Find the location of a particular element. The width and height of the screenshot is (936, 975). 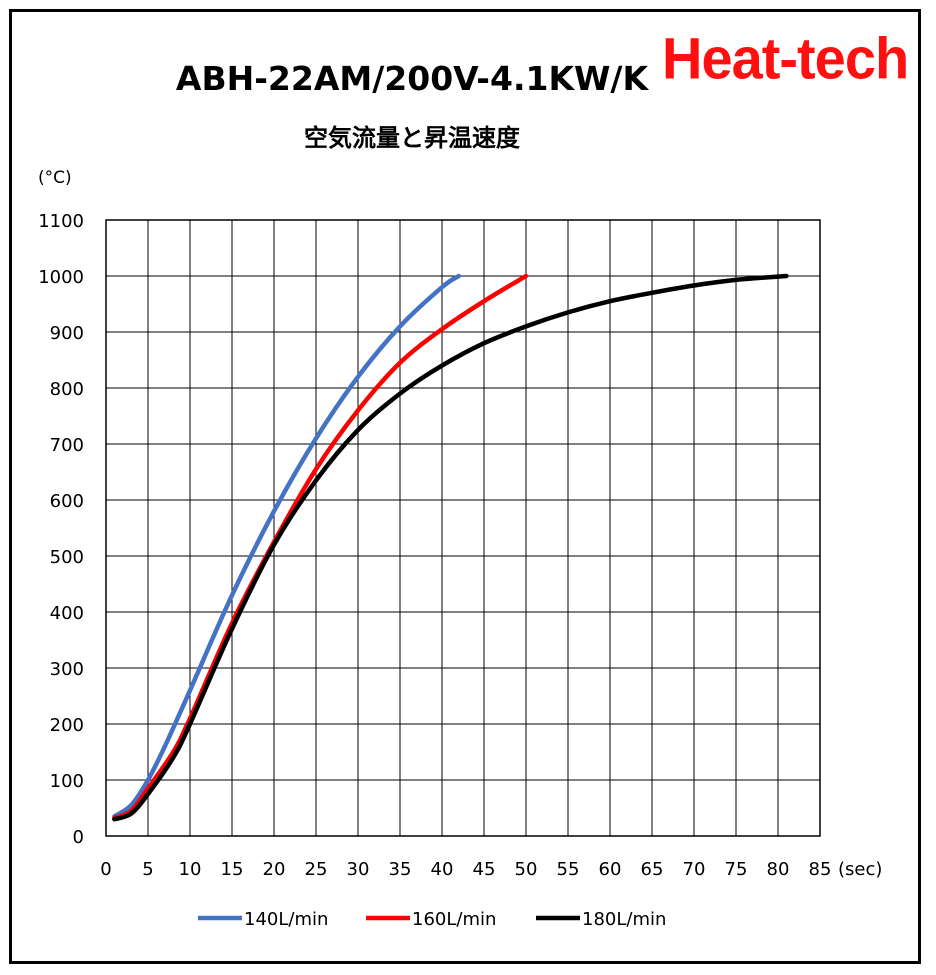

x-tick-label: 15 is located at coordinates (232, 869).